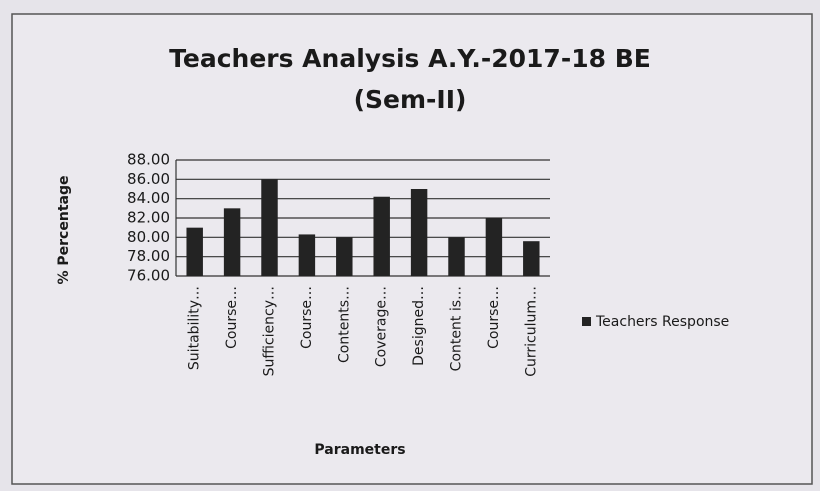  Describe the element at coordinates (148, 218) in the screenshot. I see `y-tick-label: 82.00` at that location.